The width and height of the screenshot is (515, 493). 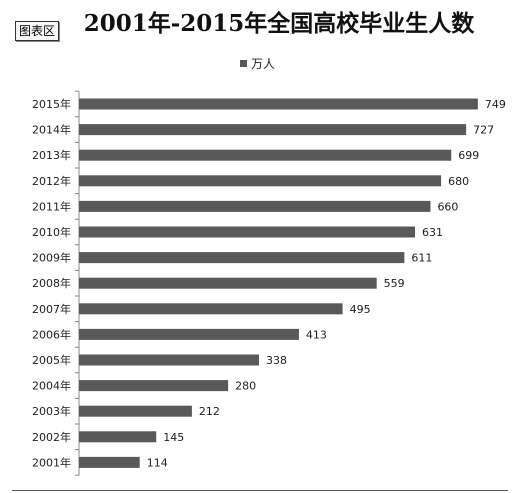 I want to click on data-label: 212, so click(x=209, y=411).